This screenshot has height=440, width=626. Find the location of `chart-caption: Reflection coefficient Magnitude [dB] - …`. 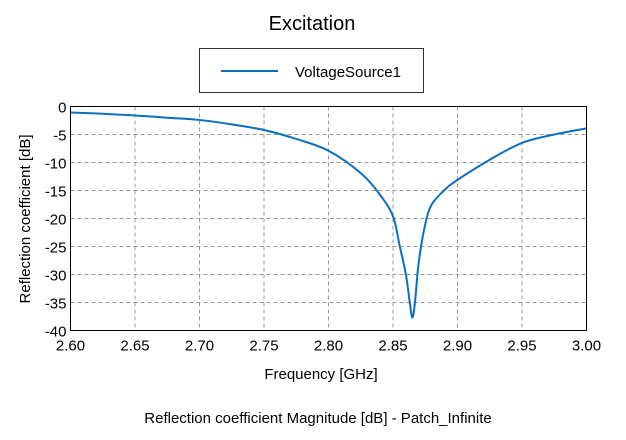

chart-caption: Reflection coefficient Magnitude [dB] - … is located at coordinates (317, 418).